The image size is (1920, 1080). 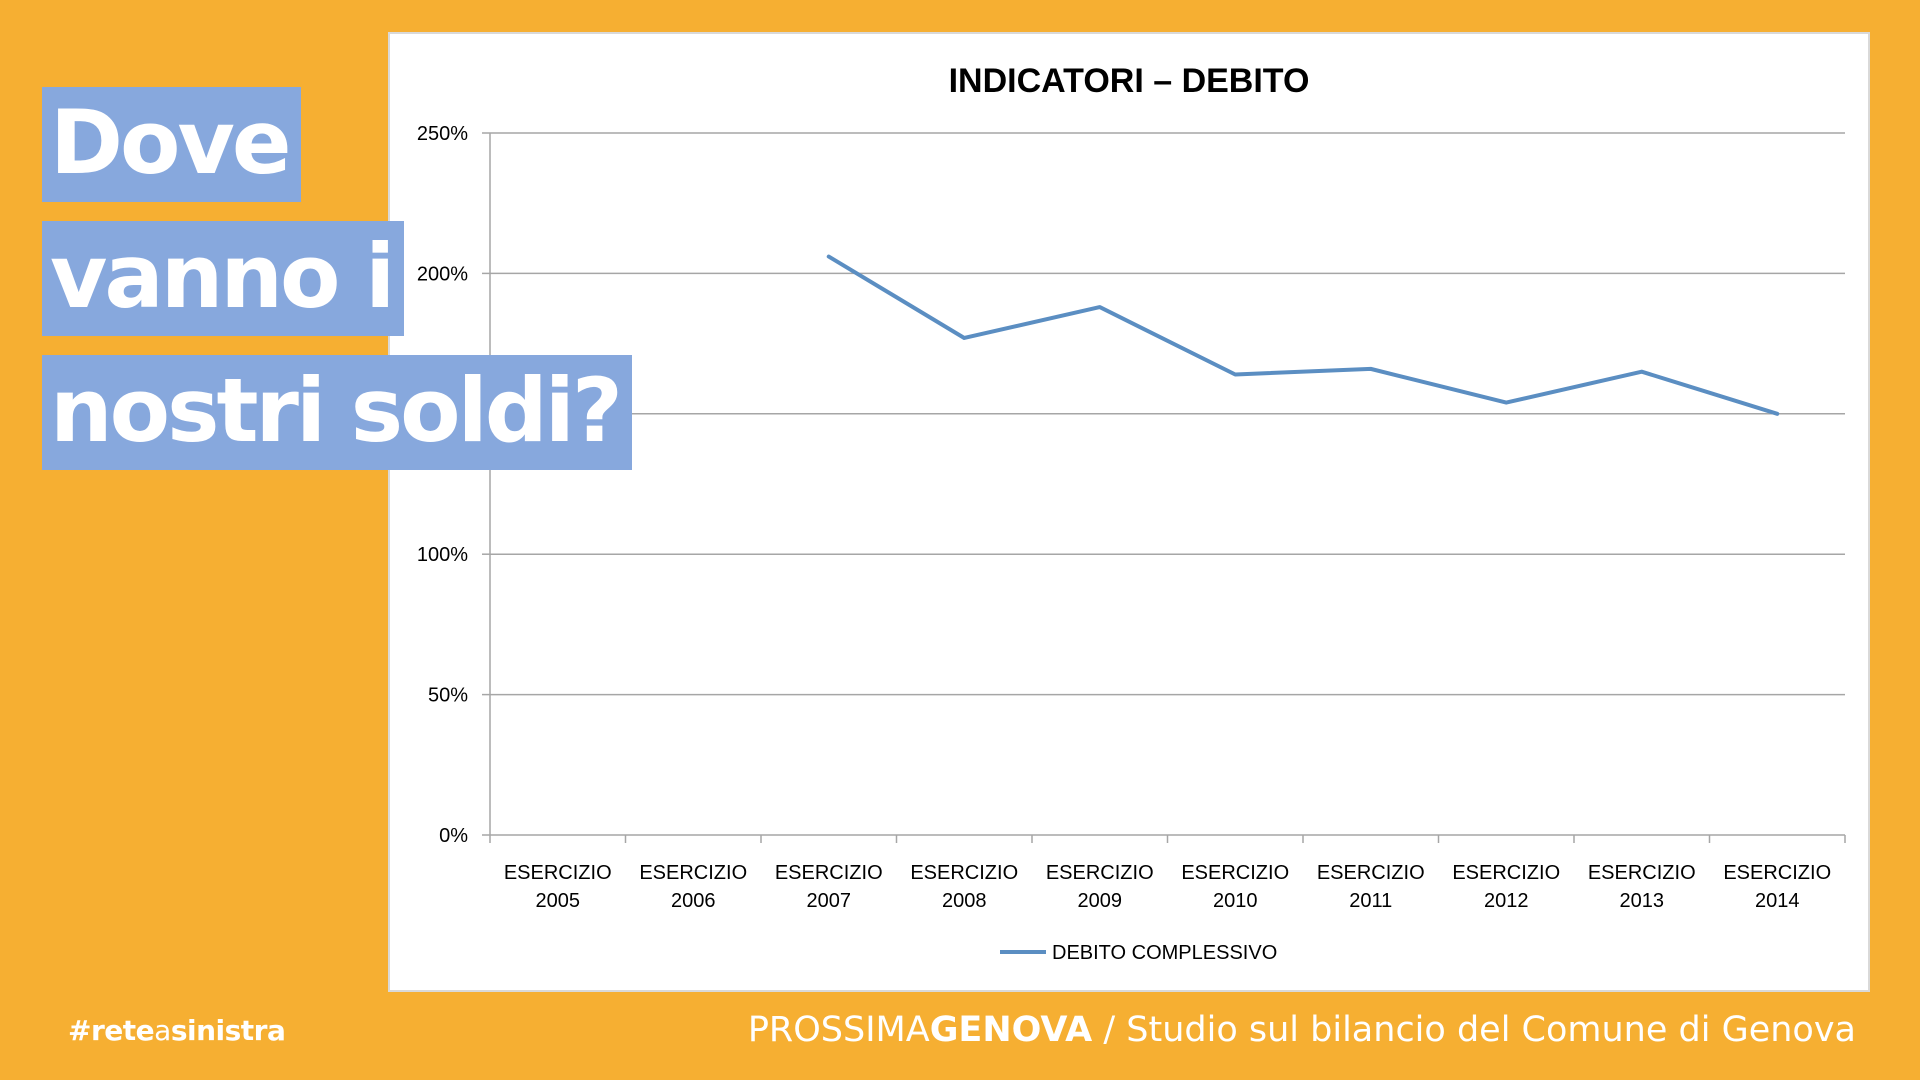 What do you see at coordinates (1642, 887) in the screenshot?
I see `x-tick-label: ESERCIZIO 2013` at bounding box center [1642, 887].